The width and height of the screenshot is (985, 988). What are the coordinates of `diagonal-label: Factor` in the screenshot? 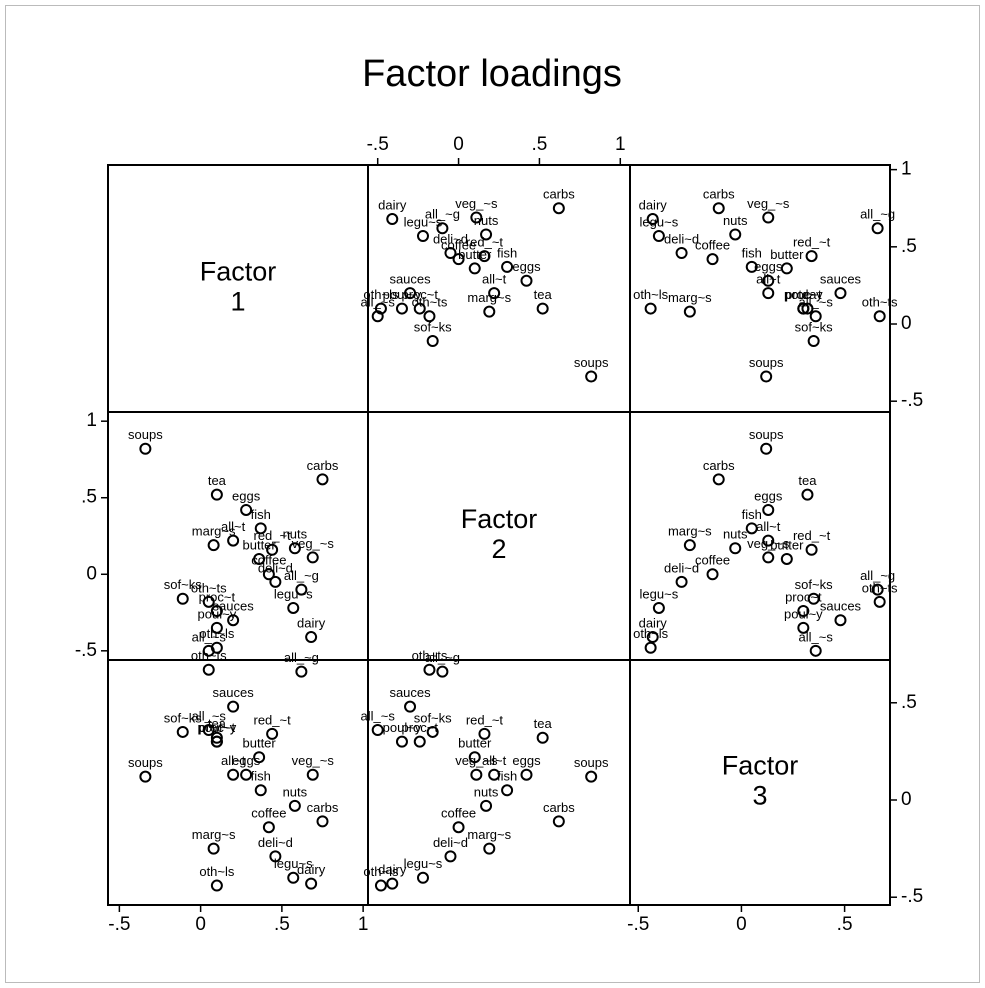 It's located at (238, 272).